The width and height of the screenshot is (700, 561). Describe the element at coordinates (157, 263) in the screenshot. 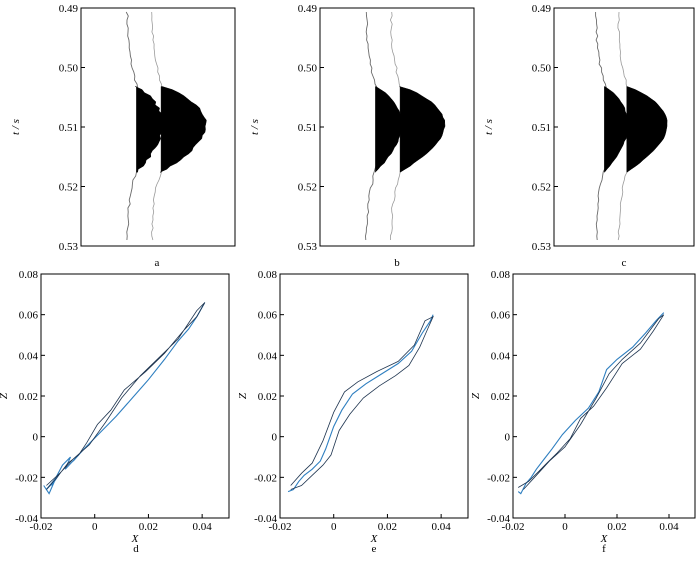

I see `panel-label: a` at that location.